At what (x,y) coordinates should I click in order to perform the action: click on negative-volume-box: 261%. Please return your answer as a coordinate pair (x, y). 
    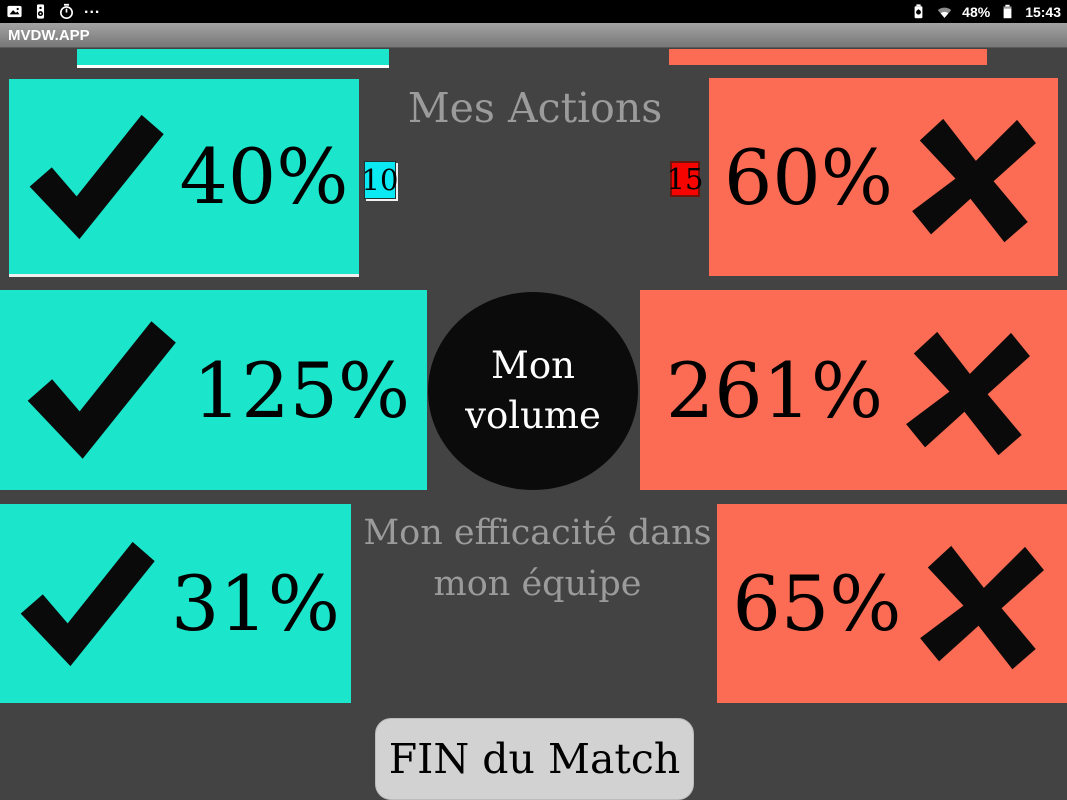
    Looking at the image, I should click on (853, 390).